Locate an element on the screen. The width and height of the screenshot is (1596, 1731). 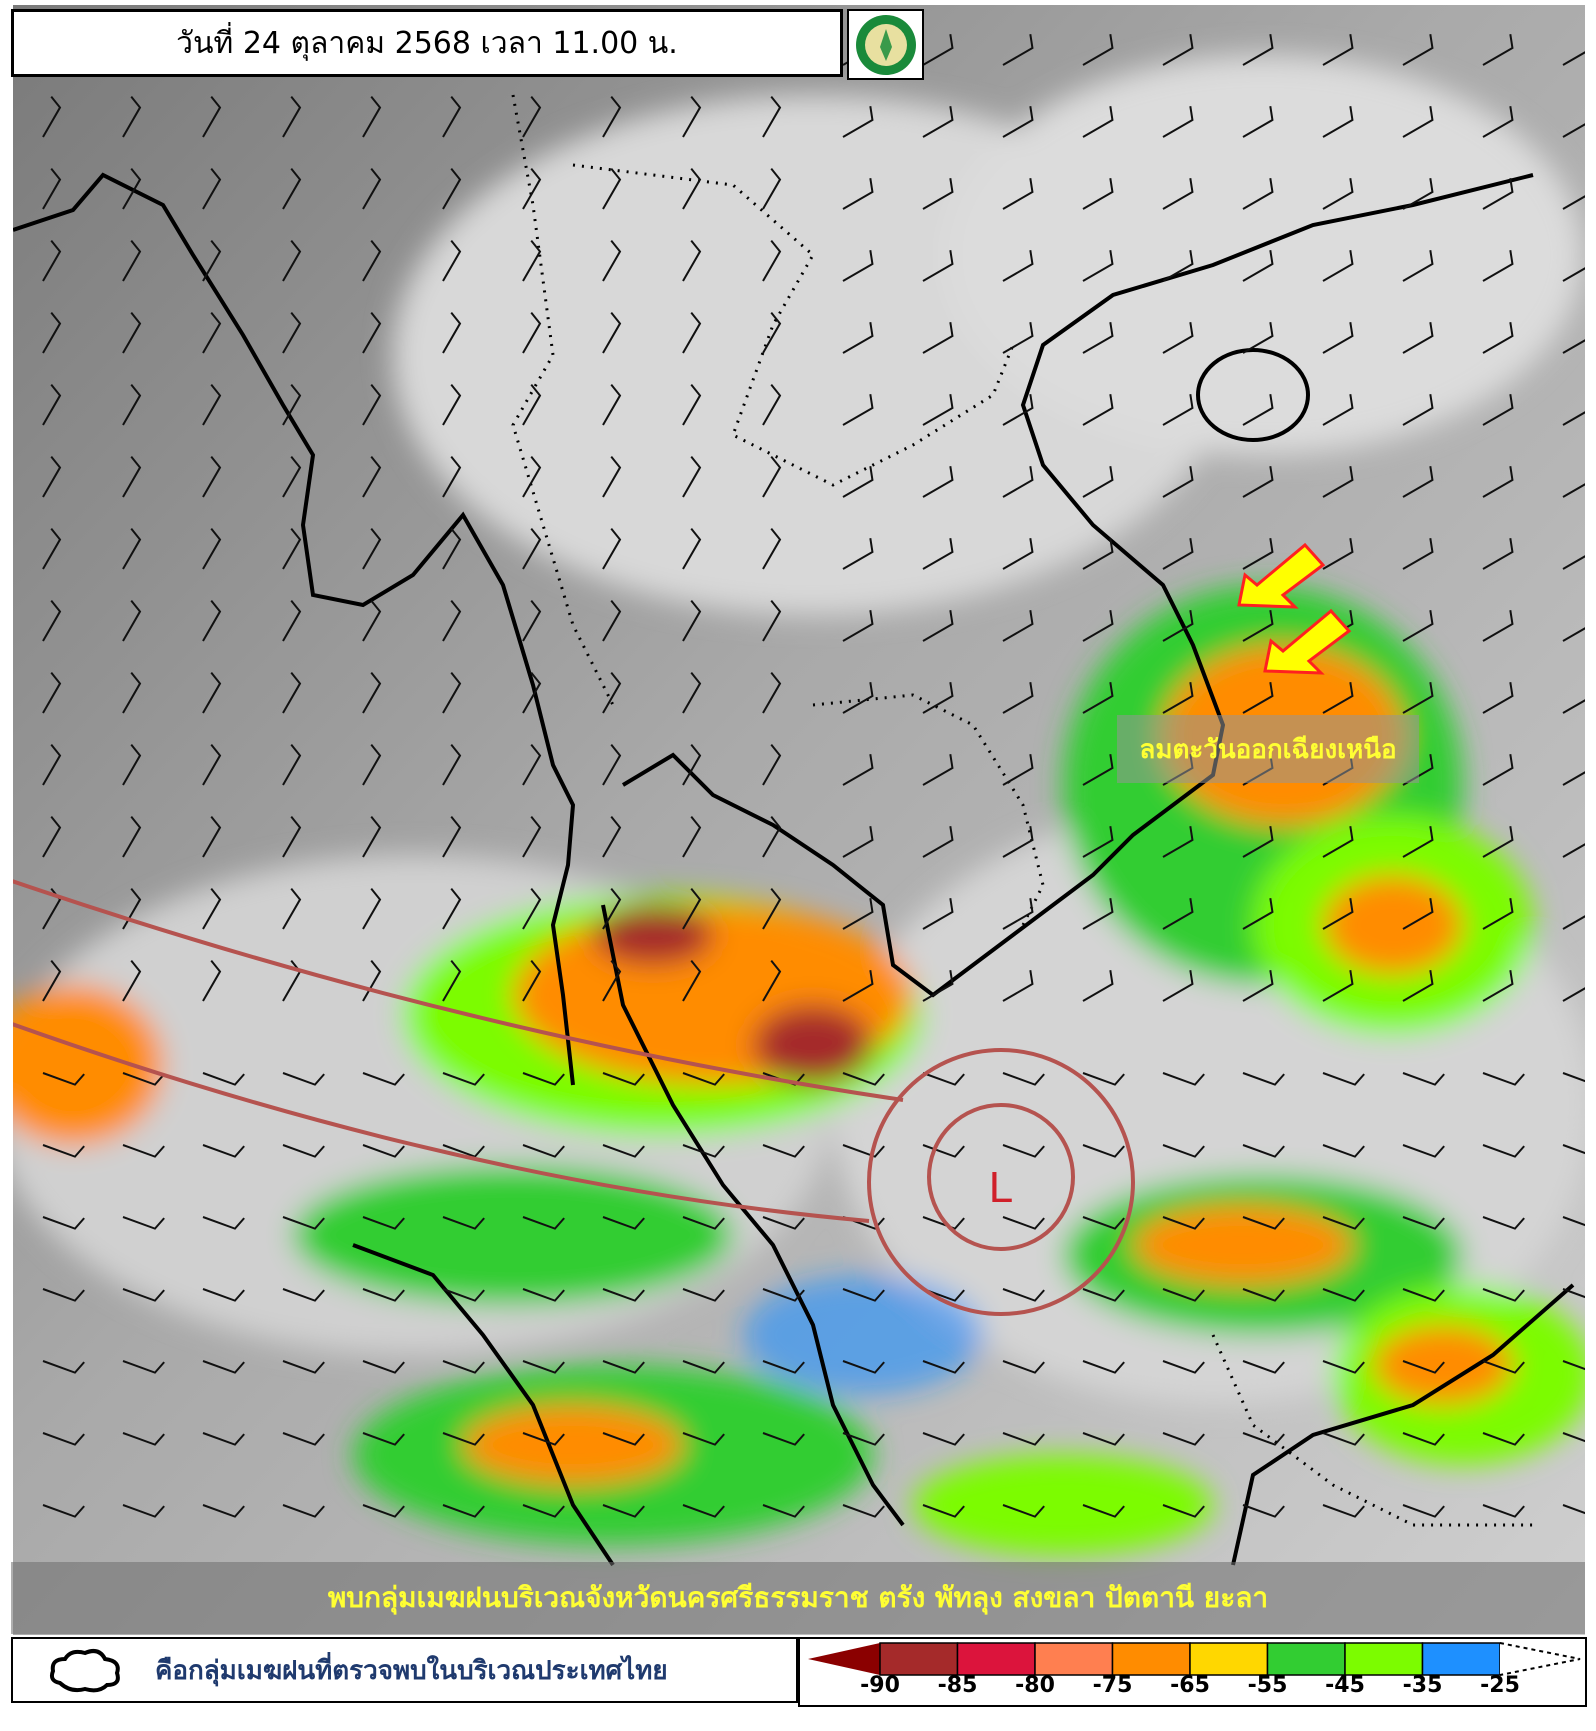
low-pressure-area: L is located at coordinates (1001, 1182).